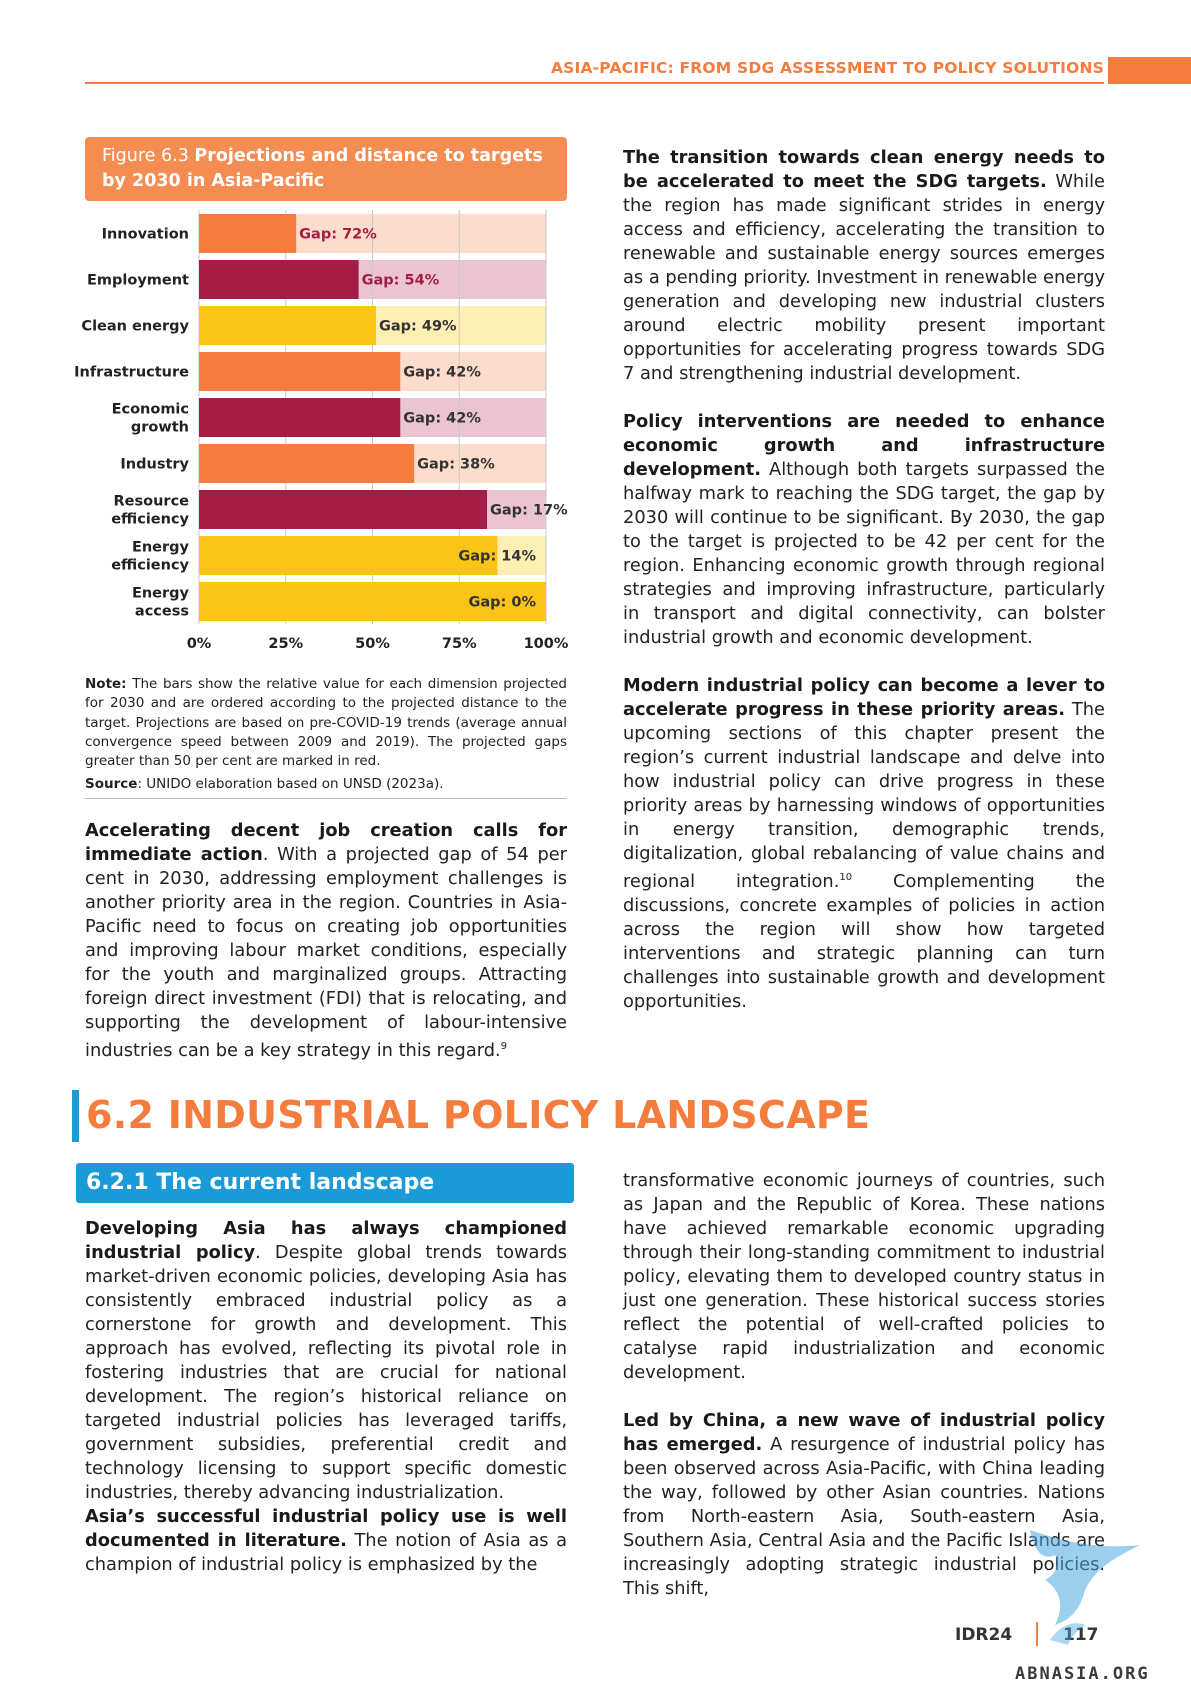 The image size is (1191, 1684). Describe the element at coordinates (145, 235) in the screenshot. I see `category-label: Innovation` at that location.